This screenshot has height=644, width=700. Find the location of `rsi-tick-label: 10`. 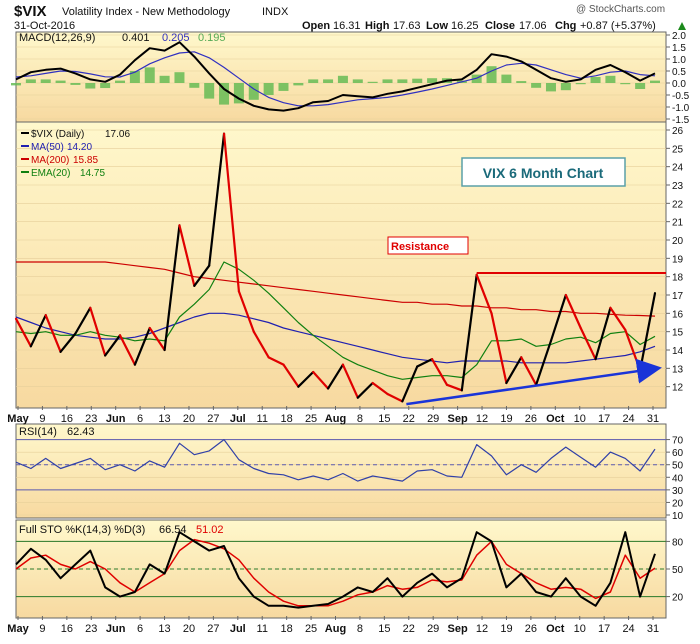

rsi-tick-label: 10 is located at coordinates (678, 516).